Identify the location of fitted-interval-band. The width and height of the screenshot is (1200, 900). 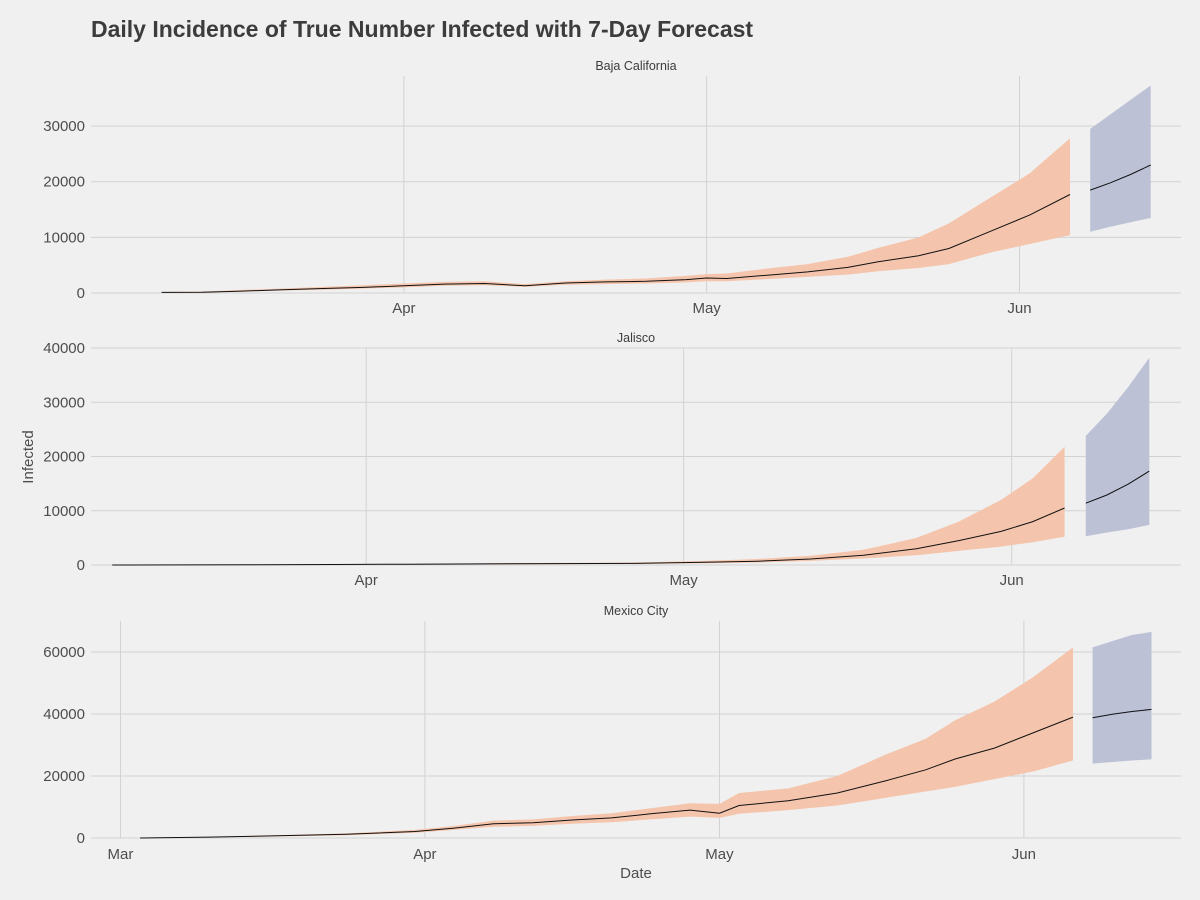
(616, 215).